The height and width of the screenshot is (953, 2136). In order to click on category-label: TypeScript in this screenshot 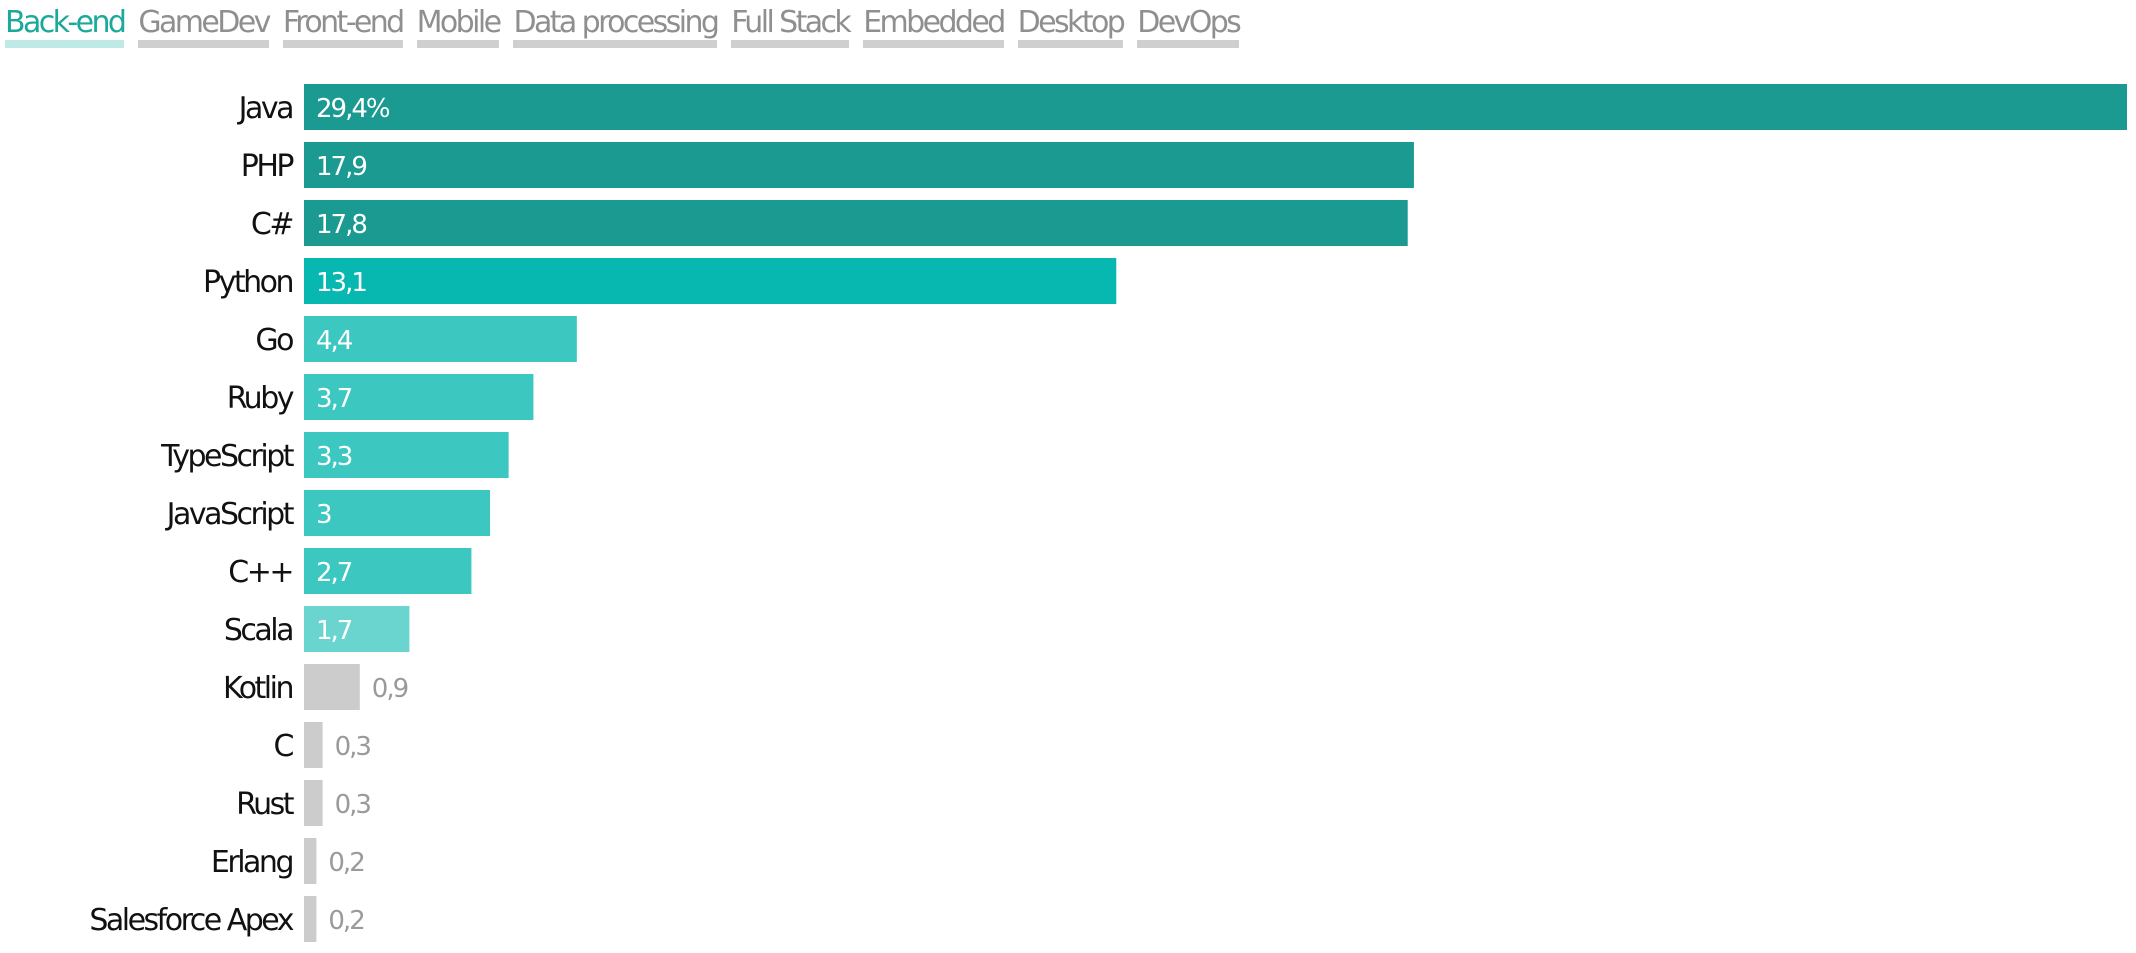, I will do `click(227, 456)`.